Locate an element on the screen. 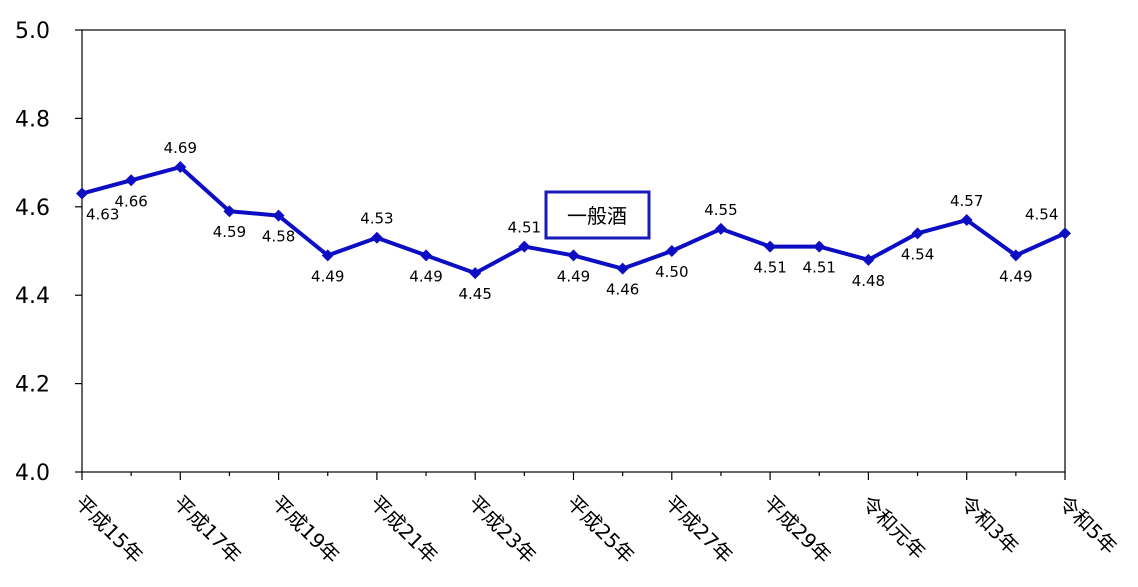 The width and height of the screenshot is (1138, 587). legend-box is located at coordinates (597, 215).